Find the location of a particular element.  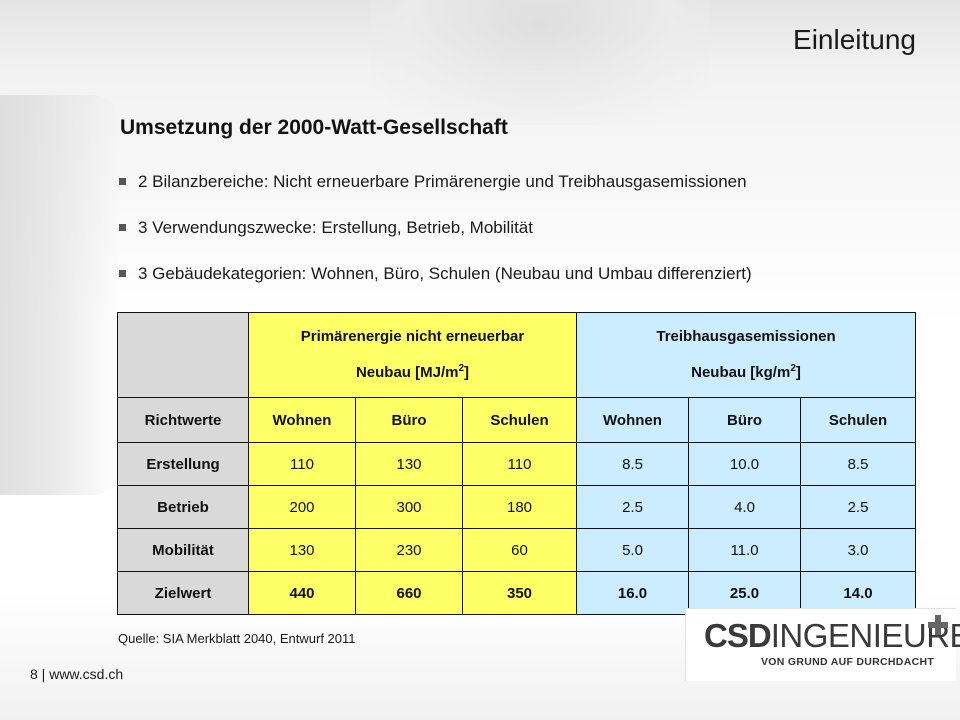

emissions-header-line1: Treibhausgasemissionen is located at coordinates (746, 336).